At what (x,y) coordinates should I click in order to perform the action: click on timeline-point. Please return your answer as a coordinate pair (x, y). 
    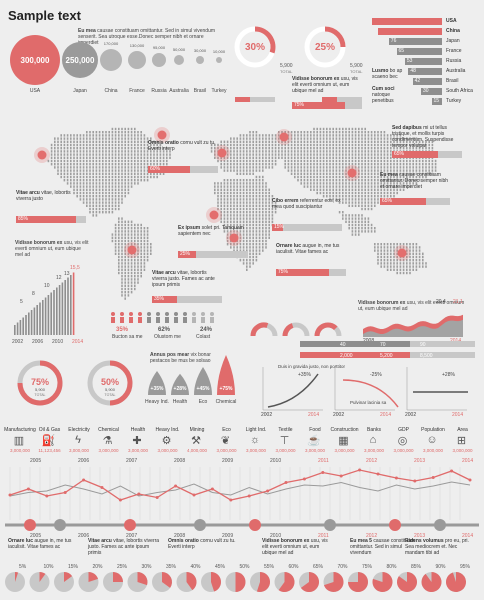
    Looking at the image, I should click on (84, 480).